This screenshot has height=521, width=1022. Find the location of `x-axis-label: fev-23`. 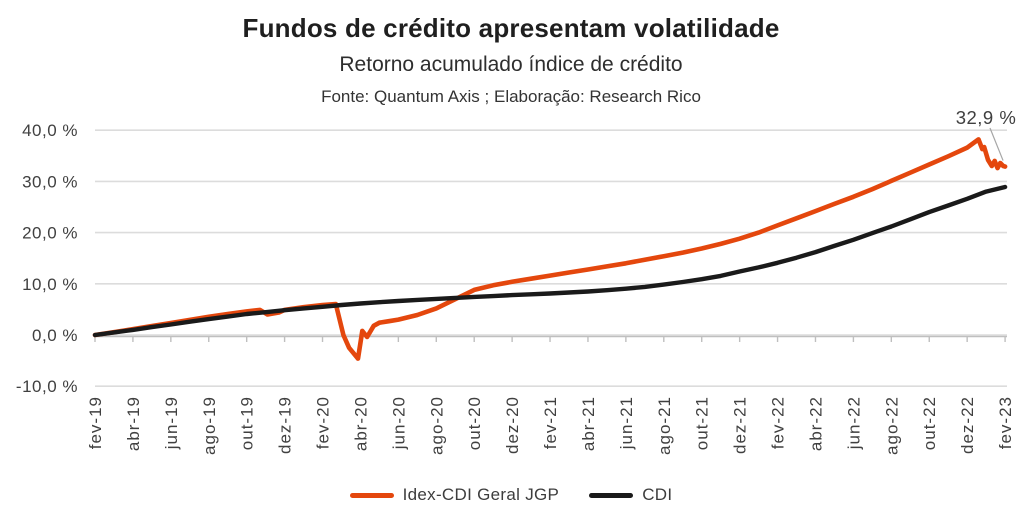

x-axis-label: fev-23 is located at coordinates (1005, 422).